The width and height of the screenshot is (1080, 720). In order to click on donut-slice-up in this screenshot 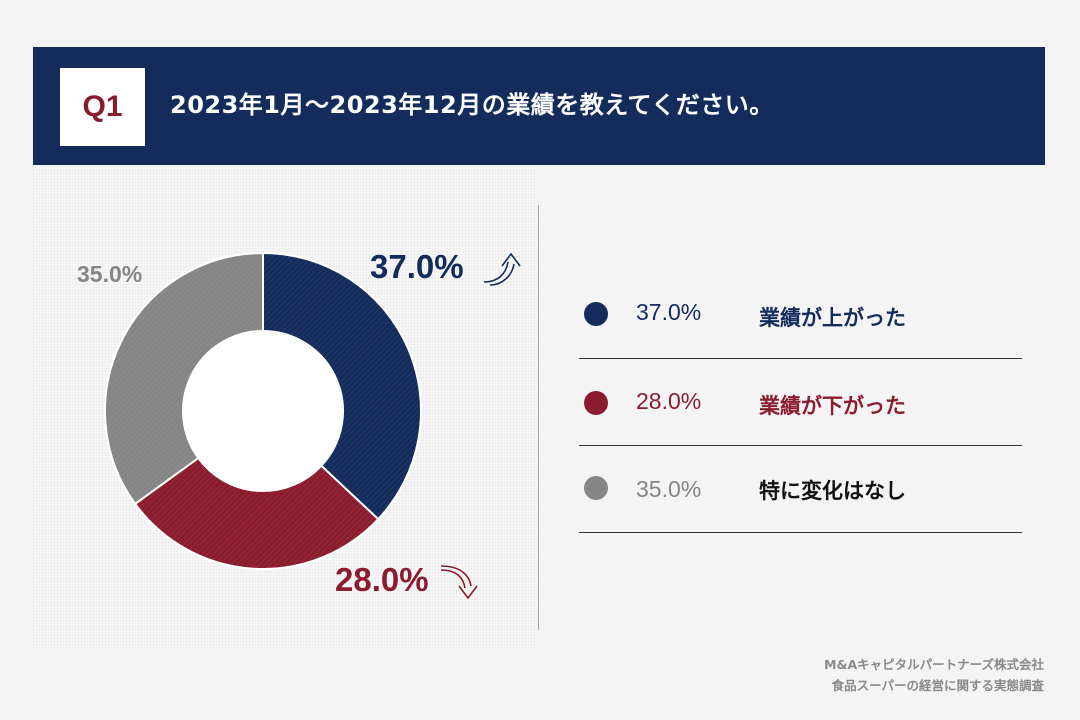, I will do `click(342, 386)`.